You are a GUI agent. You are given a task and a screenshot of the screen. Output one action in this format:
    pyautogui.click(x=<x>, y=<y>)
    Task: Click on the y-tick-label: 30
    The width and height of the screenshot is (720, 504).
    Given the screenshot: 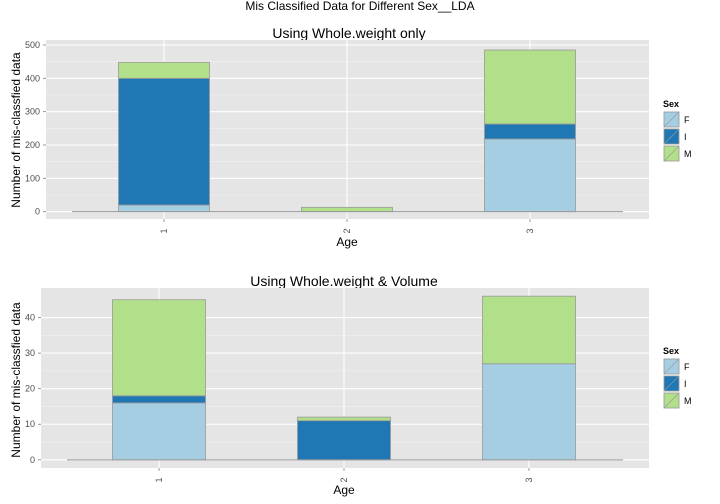 What is the action you would take?
    pyautogui.click(x=30, y=353)
    